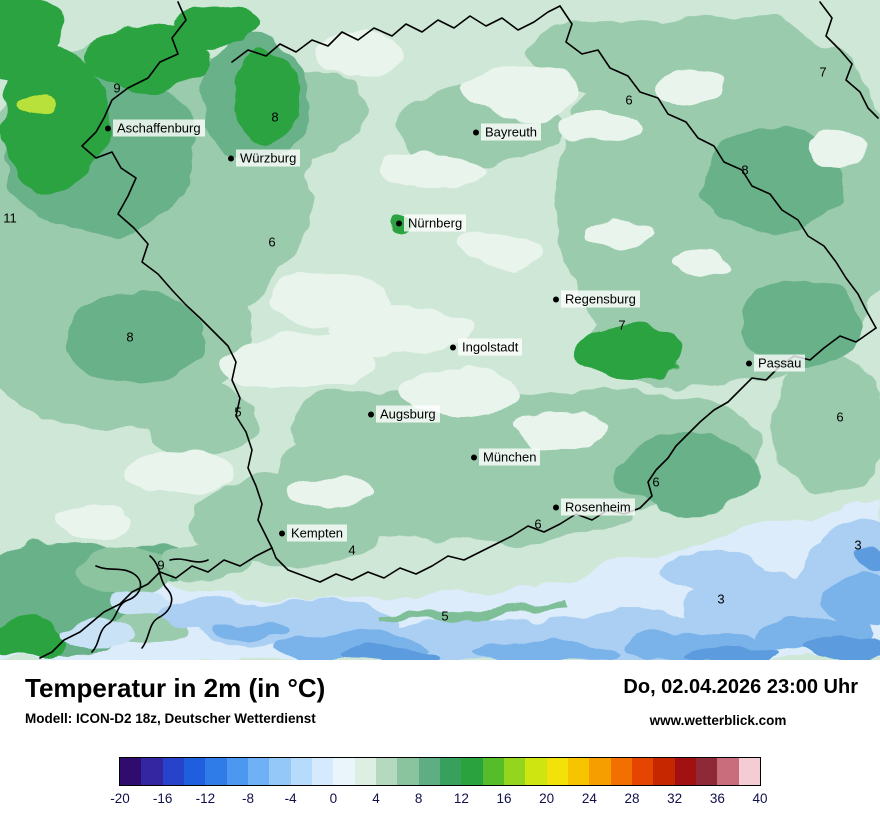 This screenshot has width=880, height=830. Describe the element at coordinates (175, 688) in the screenshot. I see `map-title: Temperatur in 2m (in °C)` at that location.